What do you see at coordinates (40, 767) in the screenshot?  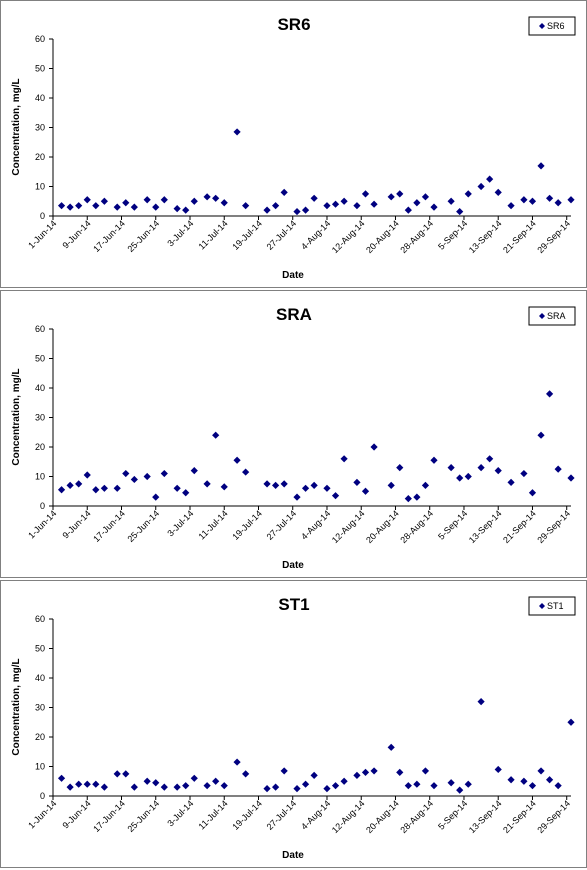 I see `y-tick-label: 10` at bounding box center [40, 767].